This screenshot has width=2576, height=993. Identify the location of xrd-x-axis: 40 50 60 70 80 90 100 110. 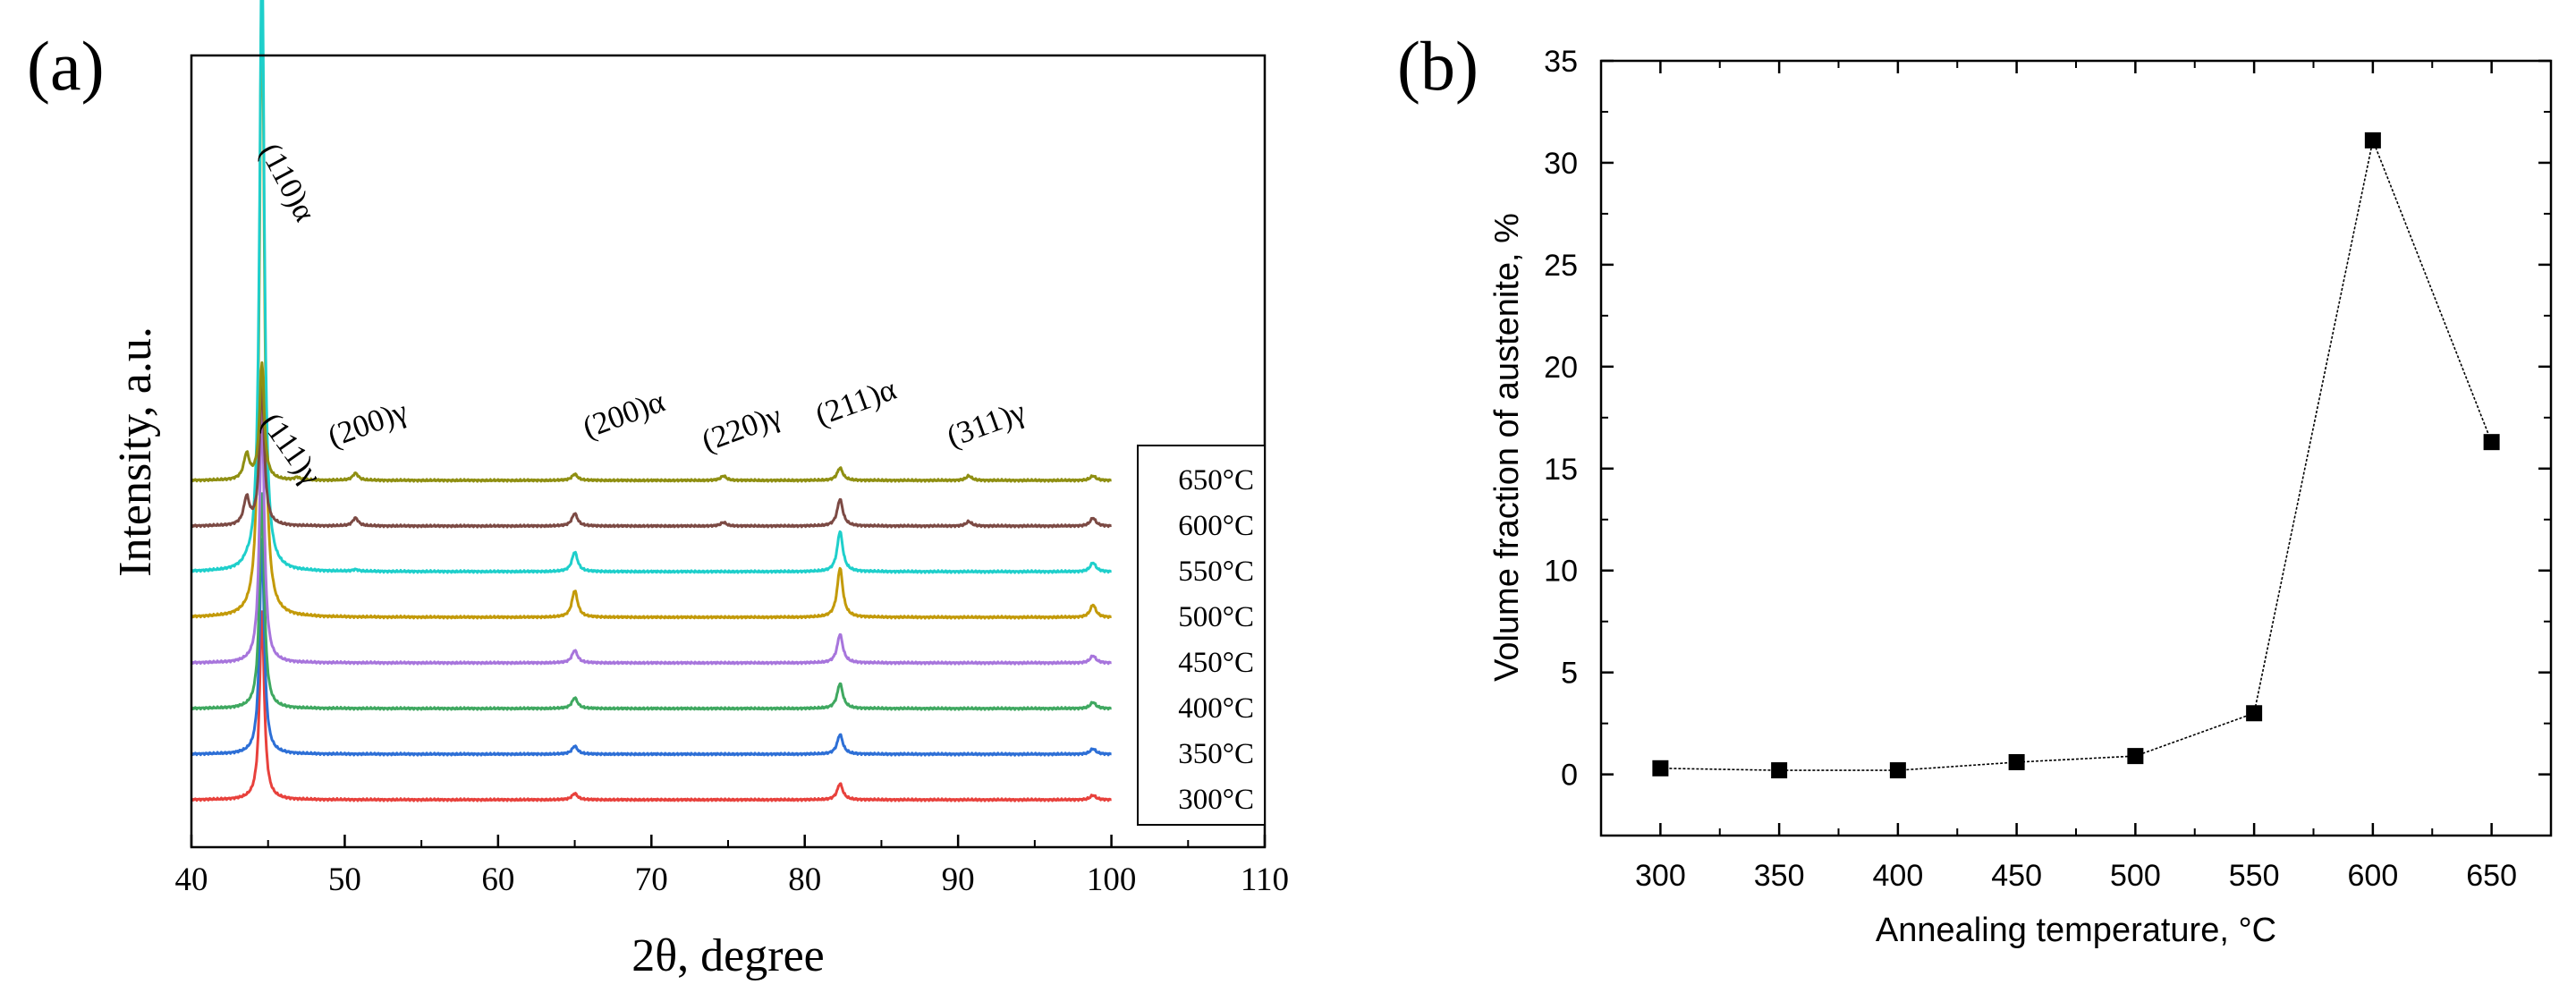
(732, 866).